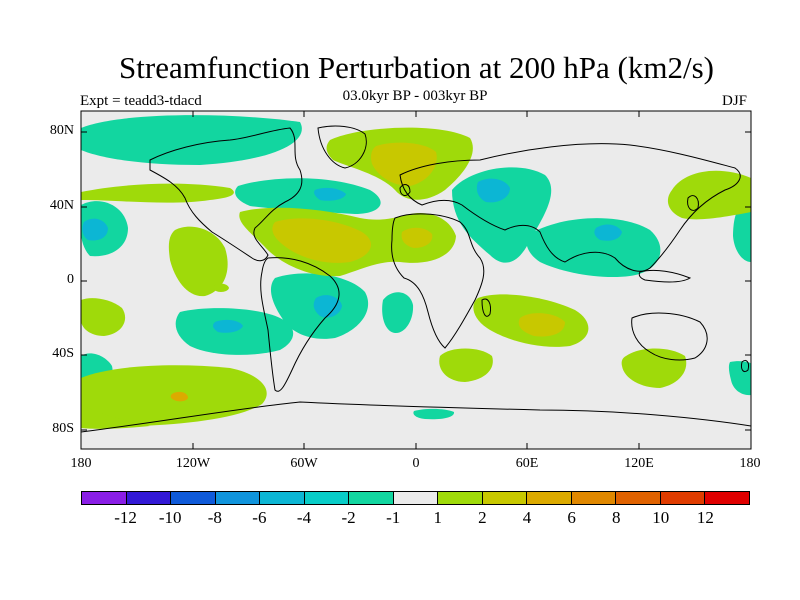  What do you see at coordinates (308, 196) in the screenshot?
I see `contour-neg-natlantic` at bounding box center [308, 196].